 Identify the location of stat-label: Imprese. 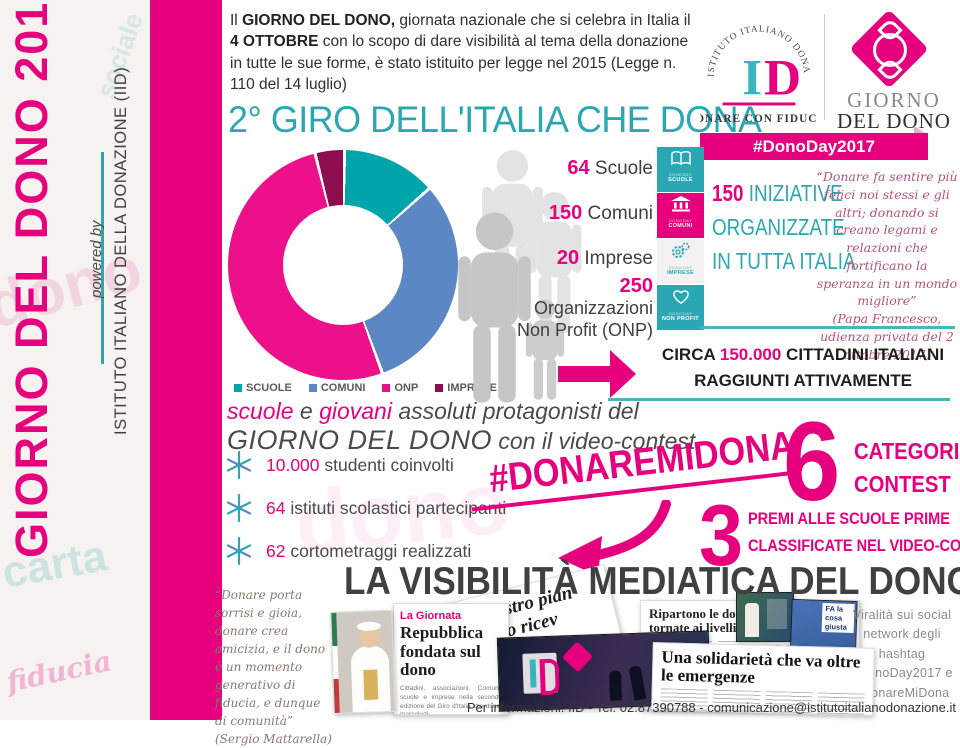
(616, 258).